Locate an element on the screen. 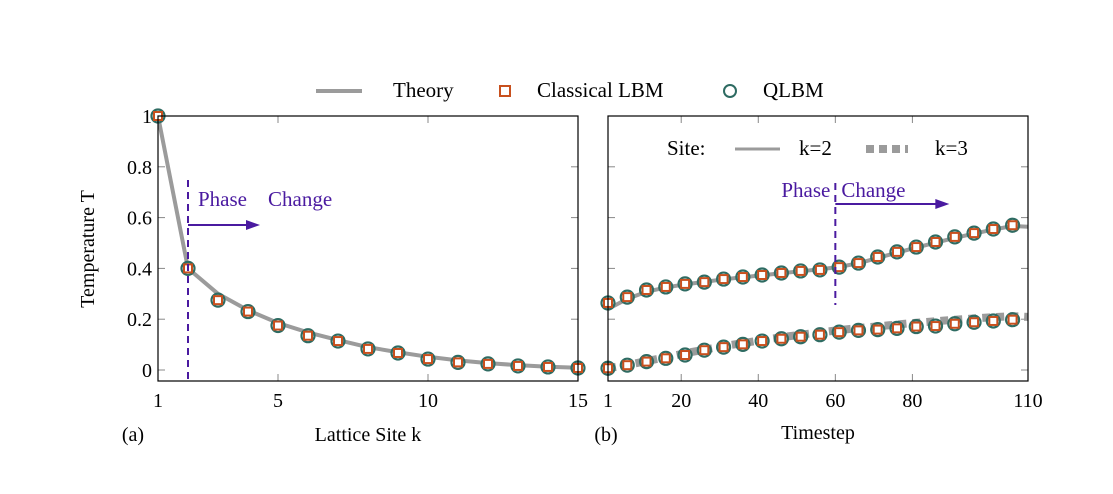 The height and width of the screenshot is (494, 1113). panel-a-xlabel: Lattice Site k is located at coordinates (368, 435).